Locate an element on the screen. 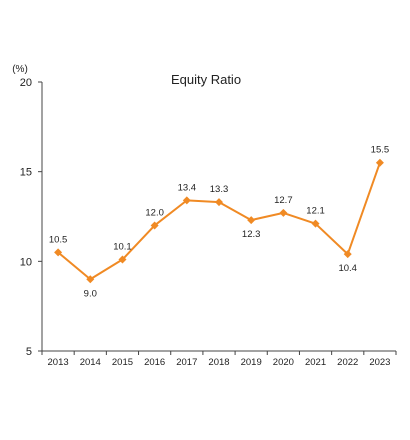 This screenshot has height=440, width=410. y-tick-label: 10 is located at coordinates (26, 262).